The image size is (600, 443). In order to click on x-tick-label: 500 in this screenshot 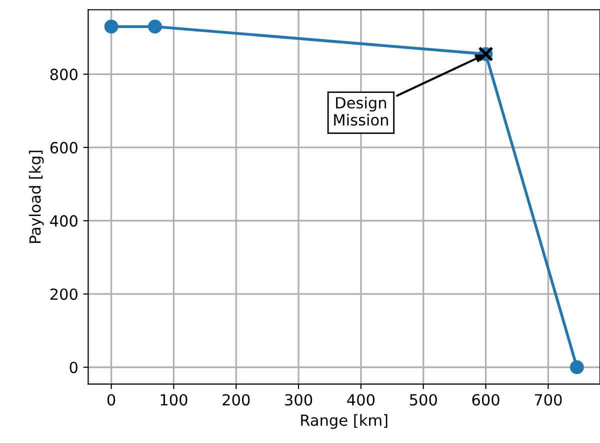, I will do `click(423, 400)`.